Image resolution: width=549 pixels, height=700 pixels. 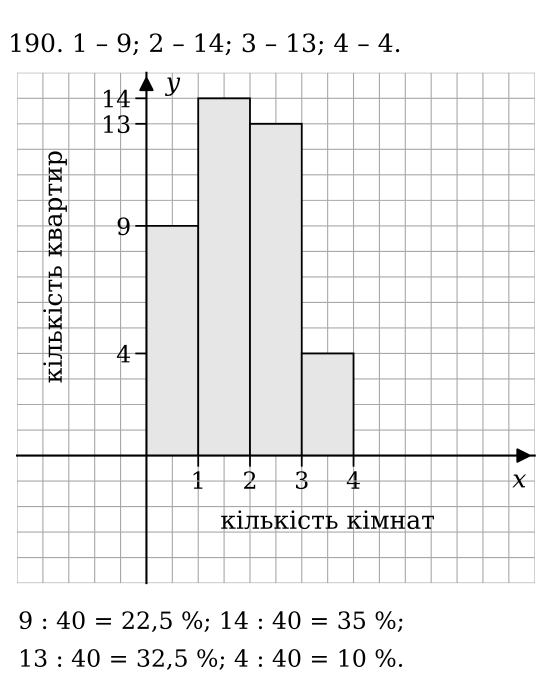 What do you see at coordinates (250, 480) in the screenshot?
I see `x-tick-label: 2` at bounding box center [250, 480].